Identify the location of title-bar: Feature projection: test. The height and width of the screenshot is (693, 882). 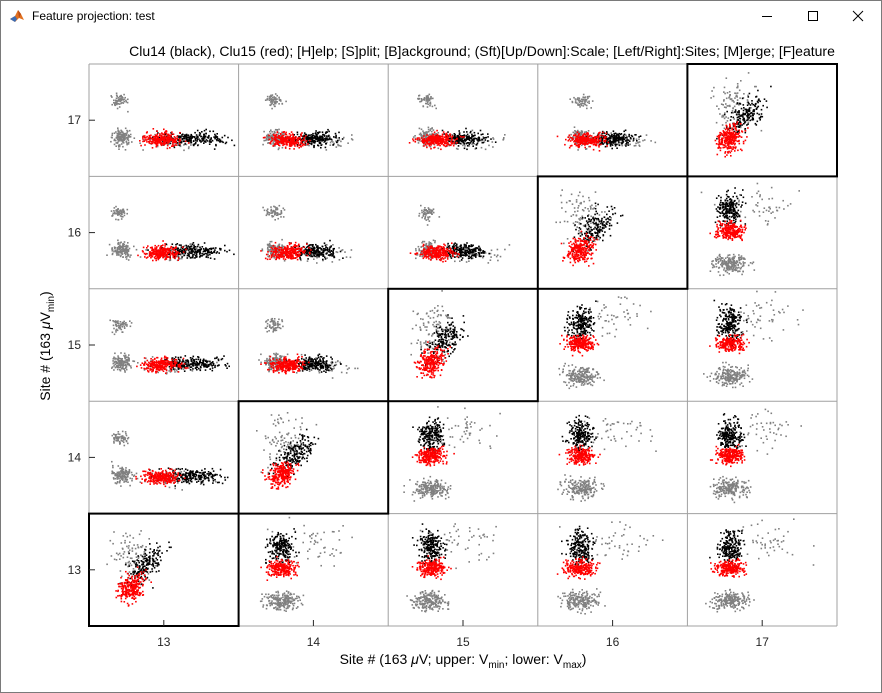
(441, 16).